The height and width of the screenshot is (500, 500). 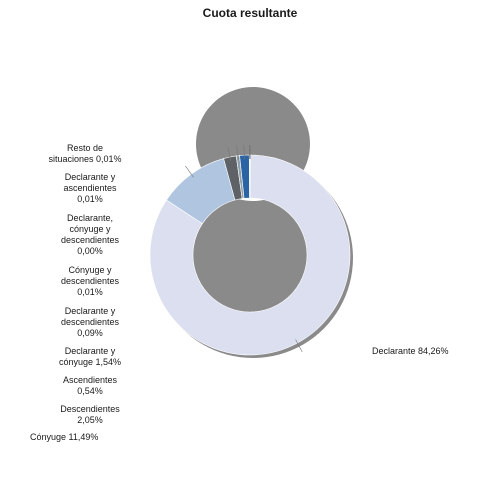 I want to click on slice-label-declarante-ascendientes: Declarante y ascendientes 0,01%, so click(x=90, y=188).